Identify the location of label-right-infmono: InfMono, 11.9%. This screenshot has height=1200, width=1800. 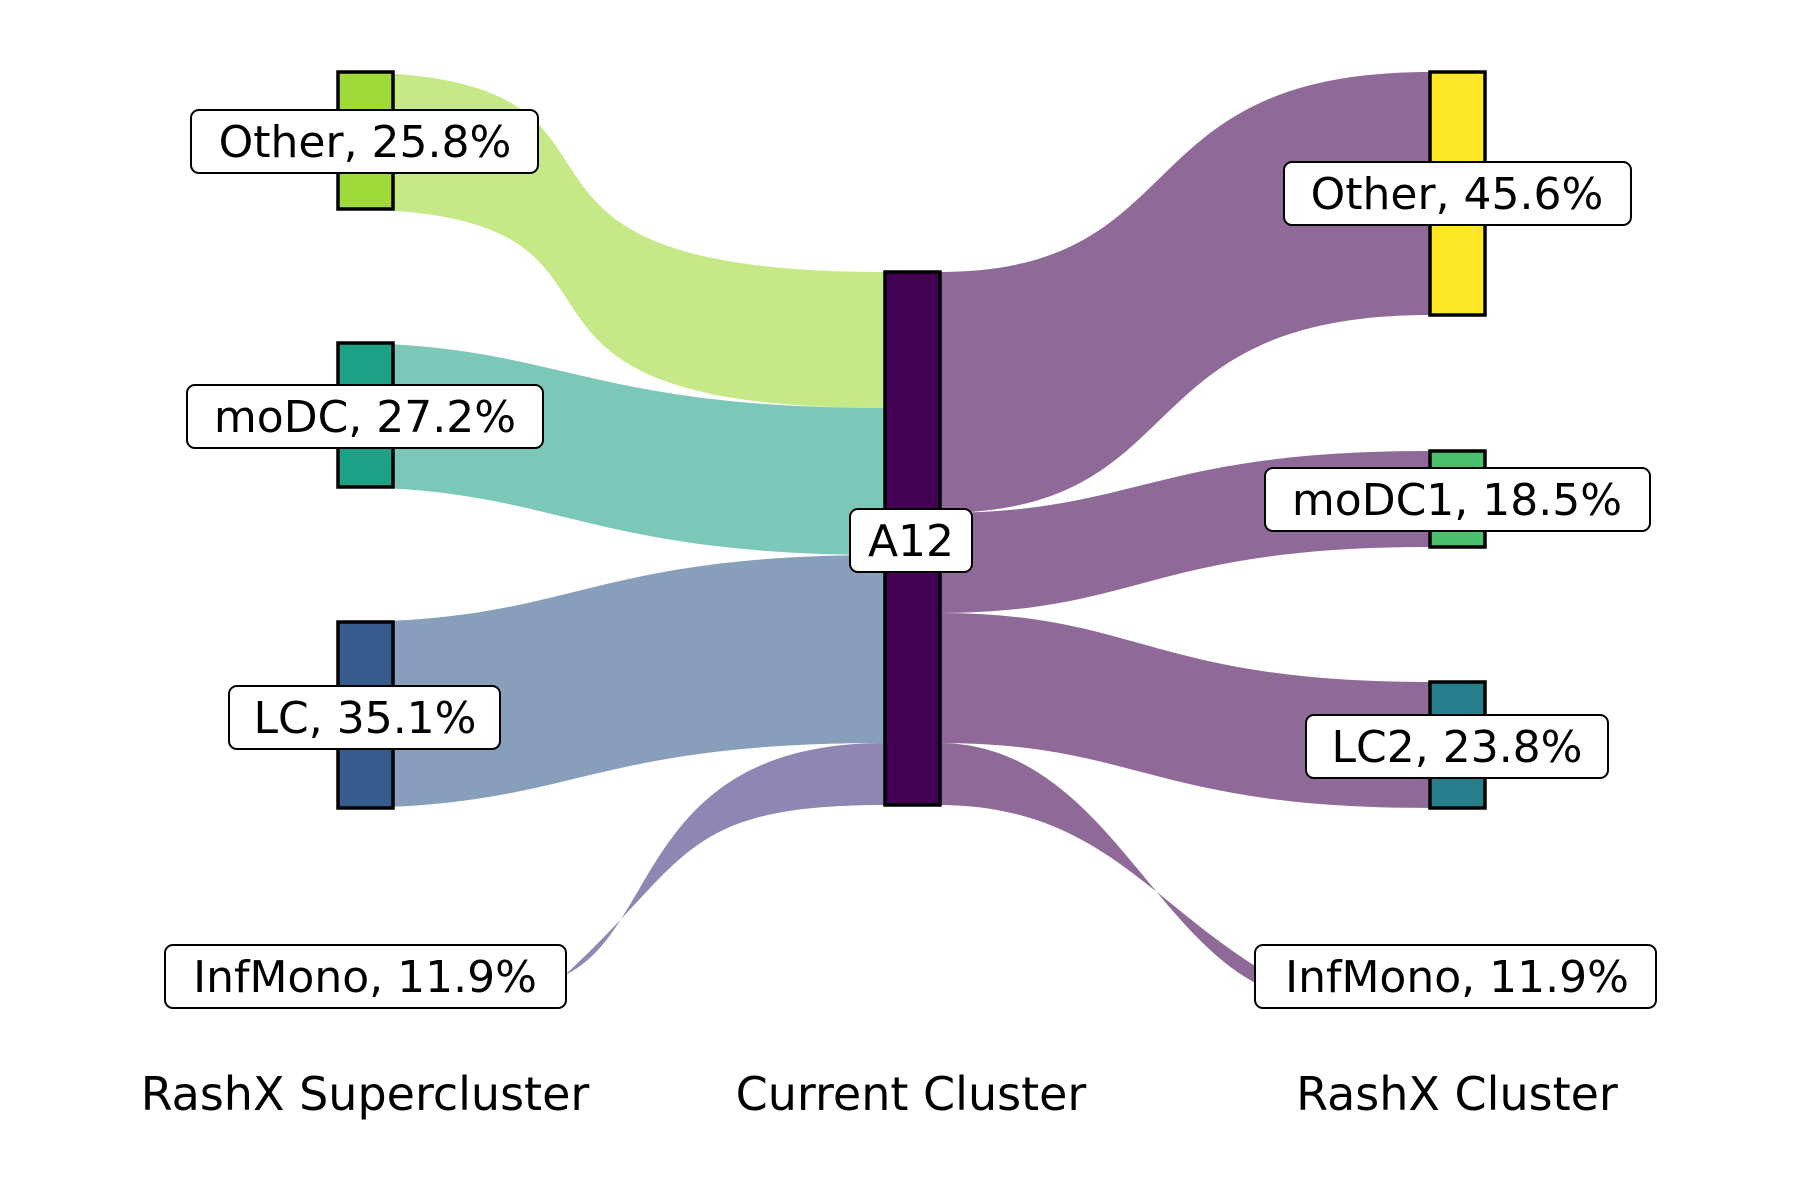
(1455, 976).